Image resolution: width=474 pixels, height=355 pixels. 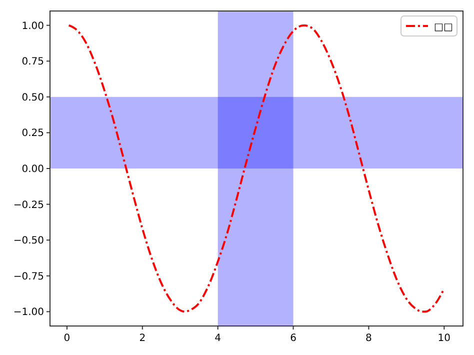 I want to click on y-tick-label: 0.75, so click(x=33, y=62).